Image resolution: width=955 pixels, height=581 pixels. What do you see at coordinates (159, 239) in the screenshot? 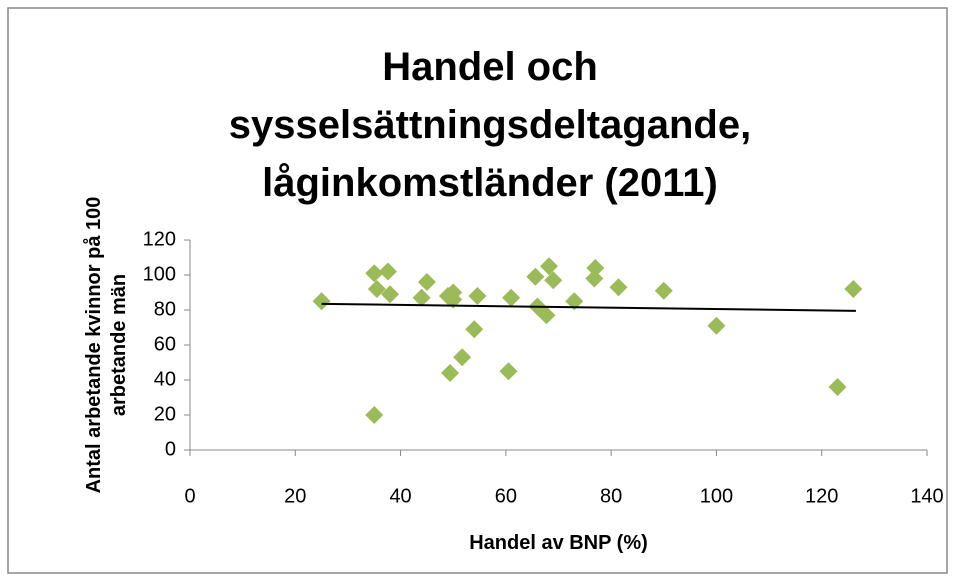
I see `y-tick-label: 120` at bounding box center [159, 239].